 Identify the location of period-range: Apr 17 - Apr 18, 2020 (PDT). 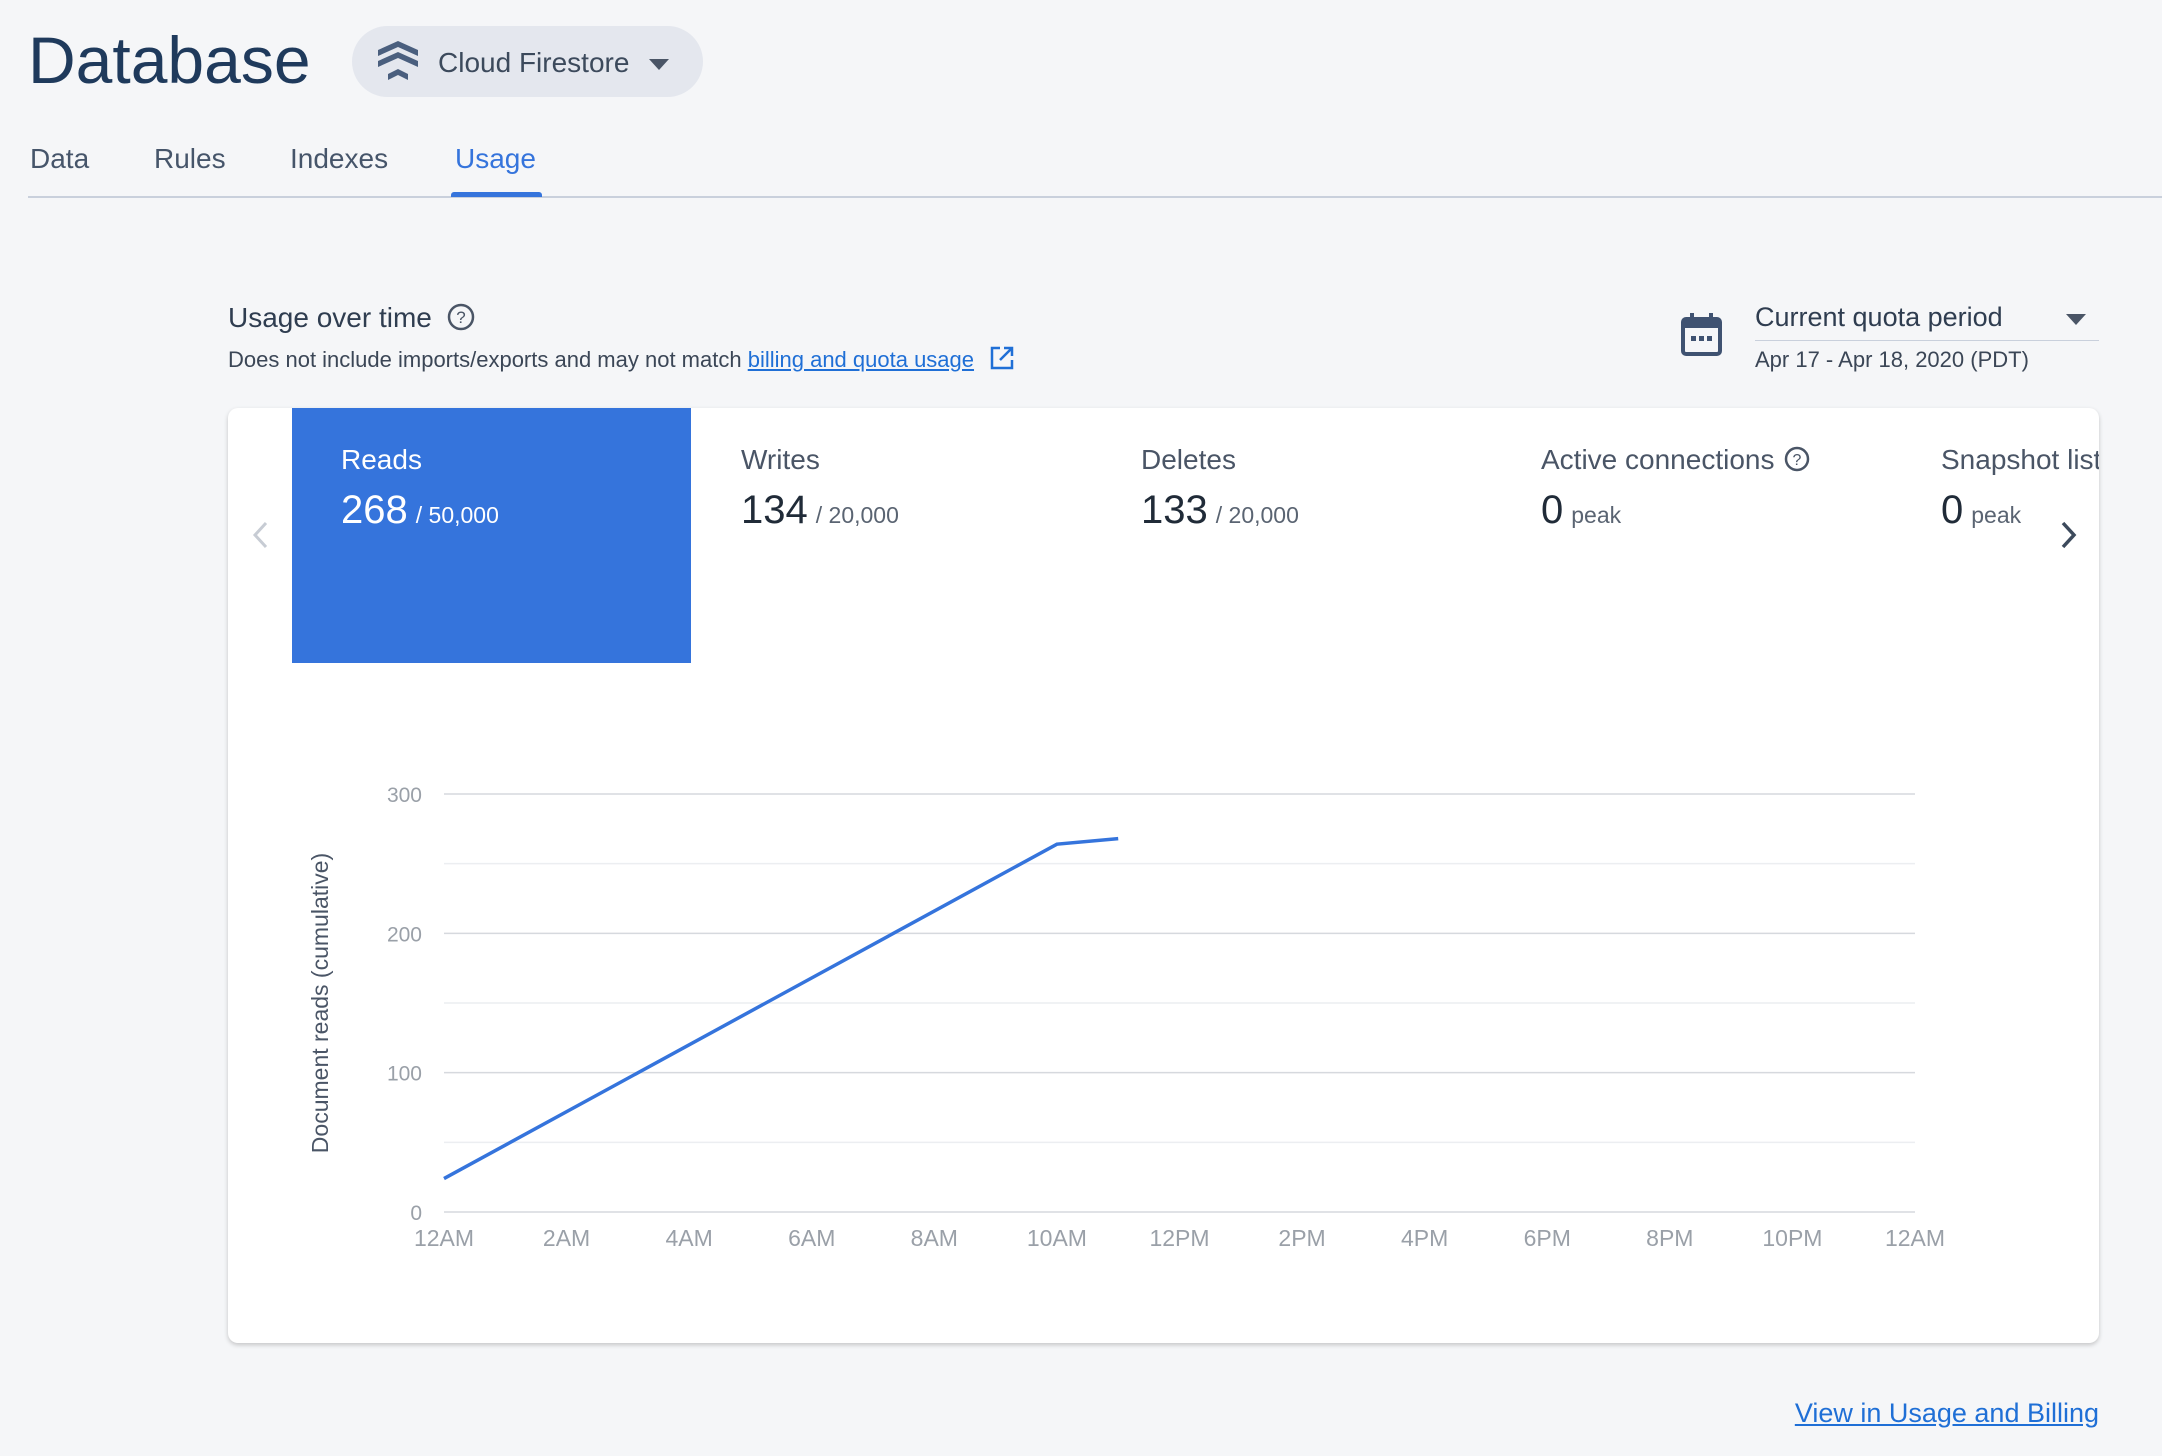
(1892, 359).